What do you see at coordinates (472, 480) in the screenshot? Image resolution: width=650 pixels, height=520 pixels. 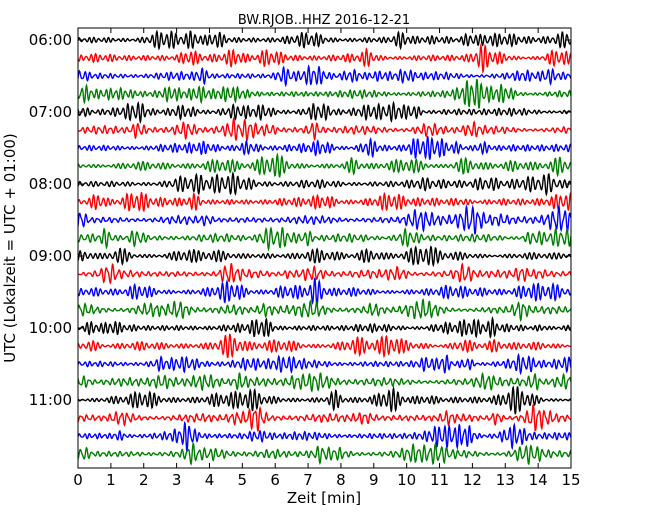 I see `x-tick-label: 12` at bounding box center [472, 480].